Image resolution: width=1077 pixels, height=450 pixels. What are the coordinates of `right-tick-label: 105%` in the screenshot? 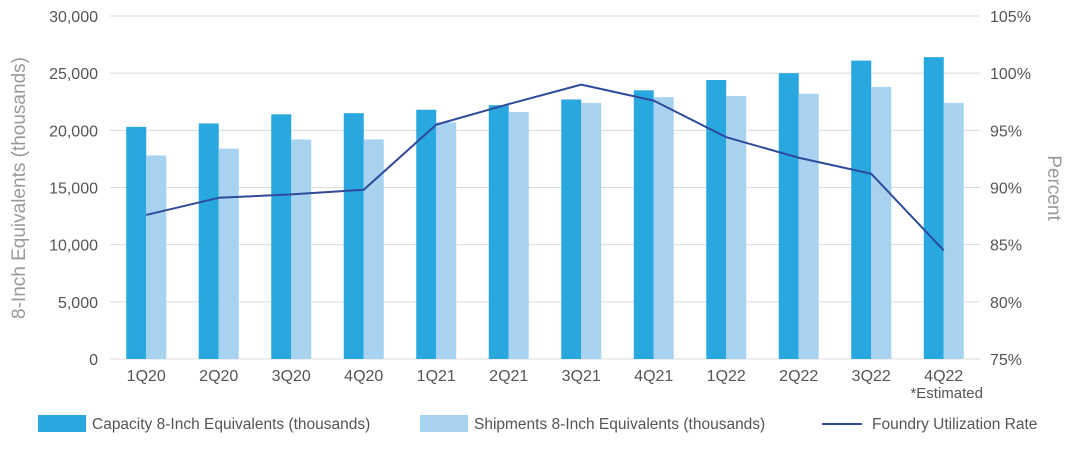 It's located at (1010, 17).